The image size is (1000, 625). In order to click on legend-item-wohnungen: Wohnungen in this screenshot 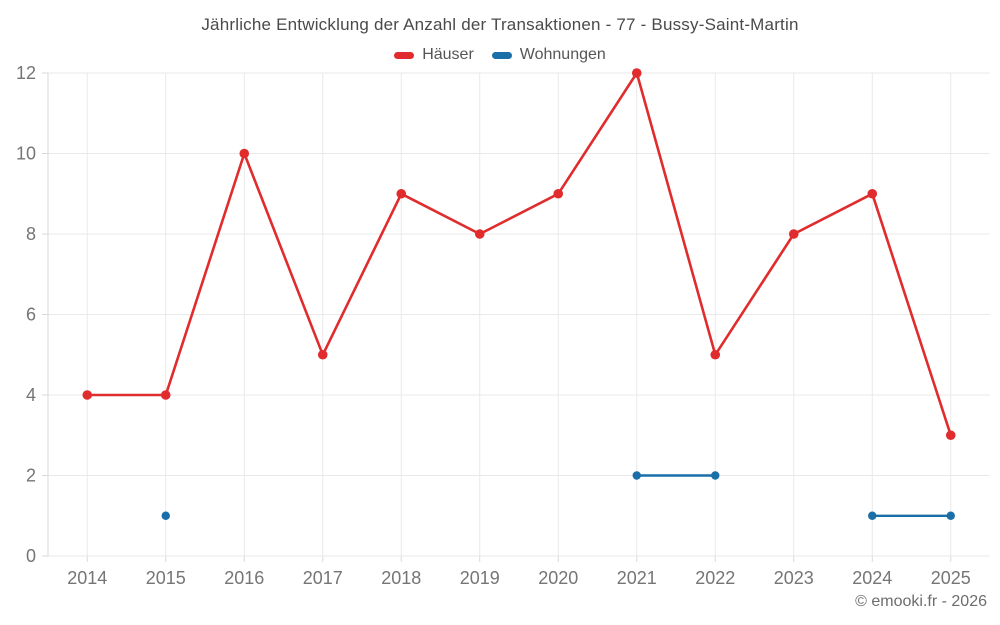, I will do `click(548, 55)`.